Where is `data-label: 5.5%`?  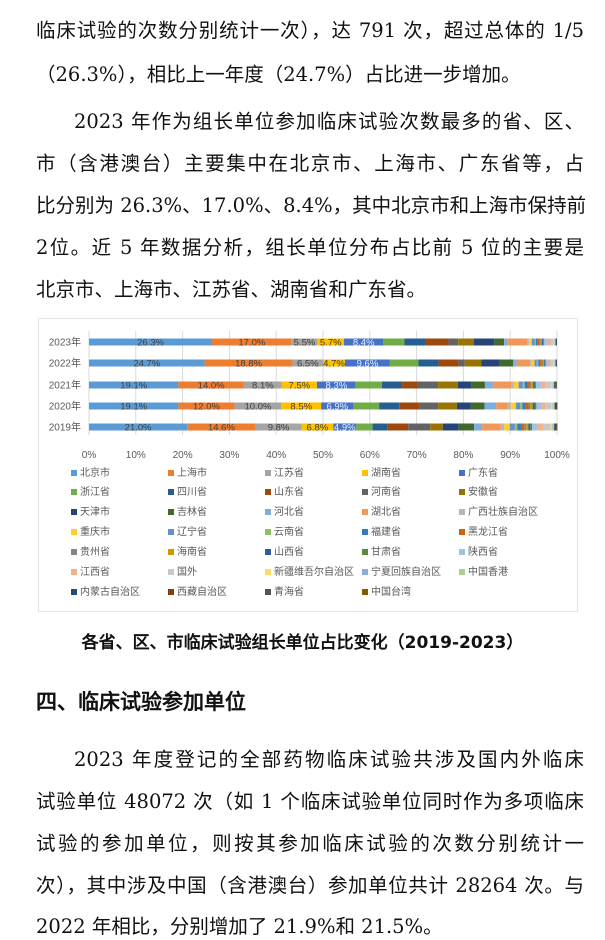 data-label: 5.5% is located at coordinates (305, 343).